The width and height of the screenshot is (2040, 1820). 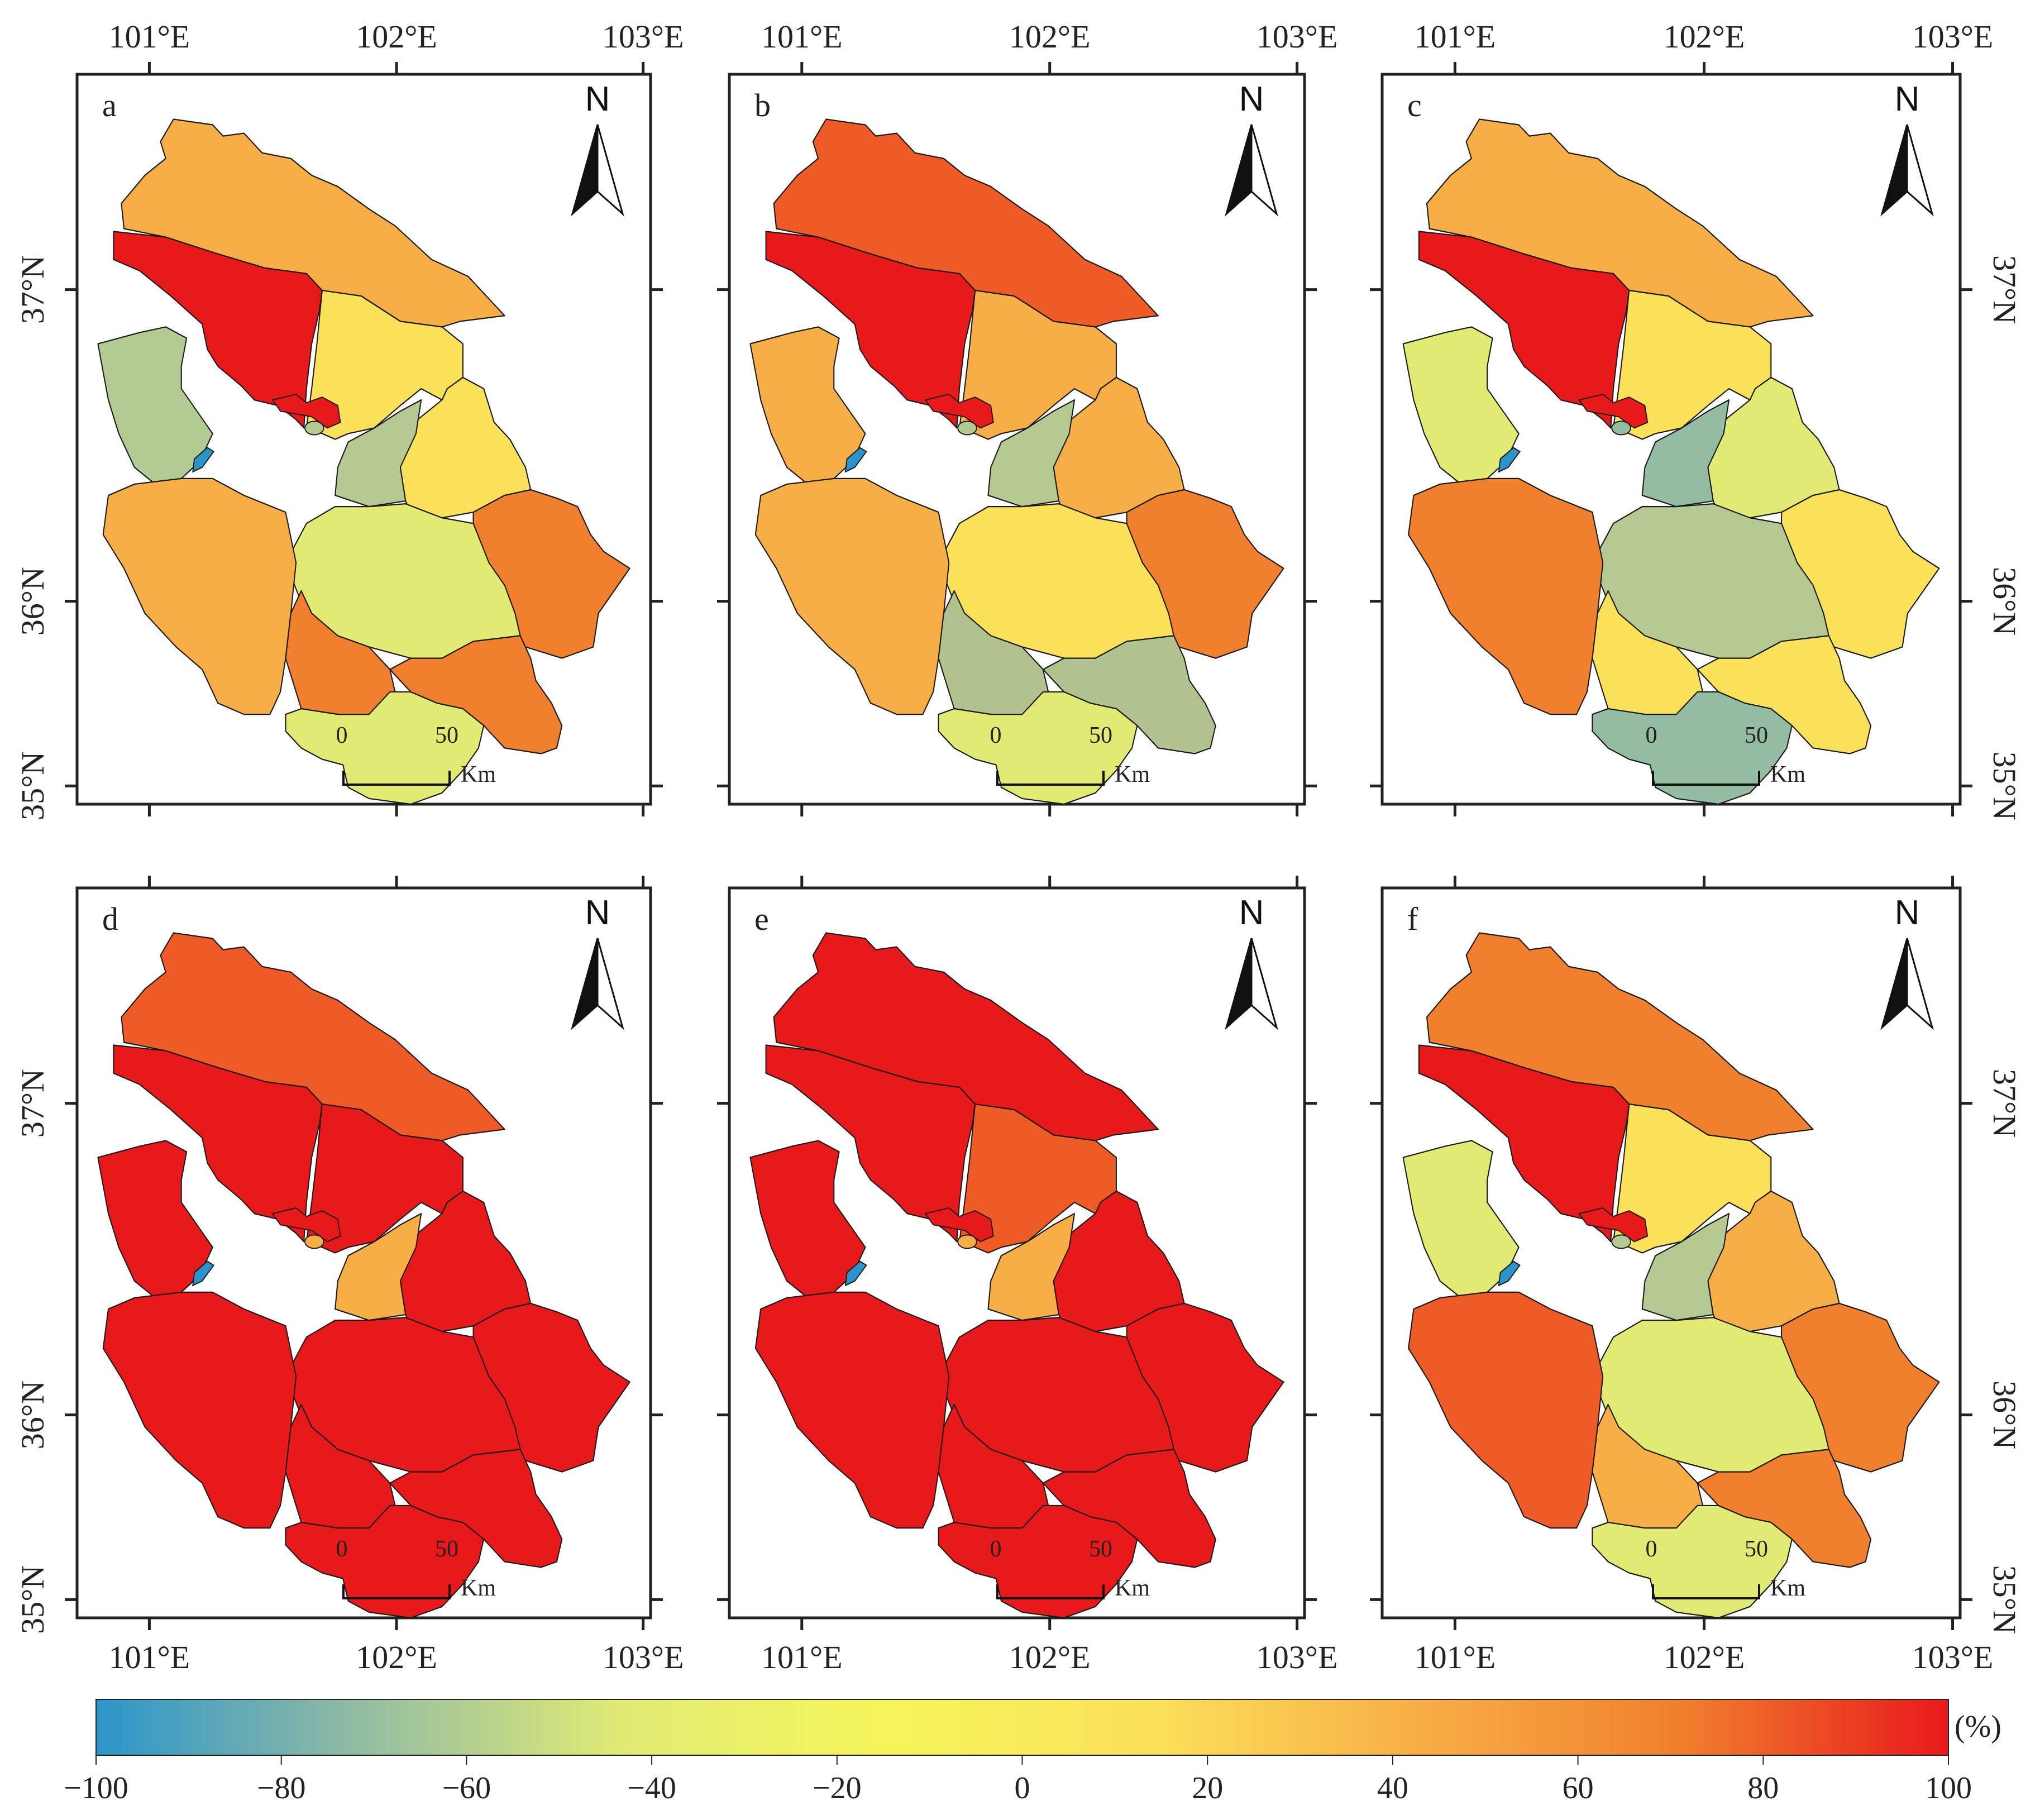 I want to click on colorbar-tick-label: 100, so click(x=1948, y=1788).